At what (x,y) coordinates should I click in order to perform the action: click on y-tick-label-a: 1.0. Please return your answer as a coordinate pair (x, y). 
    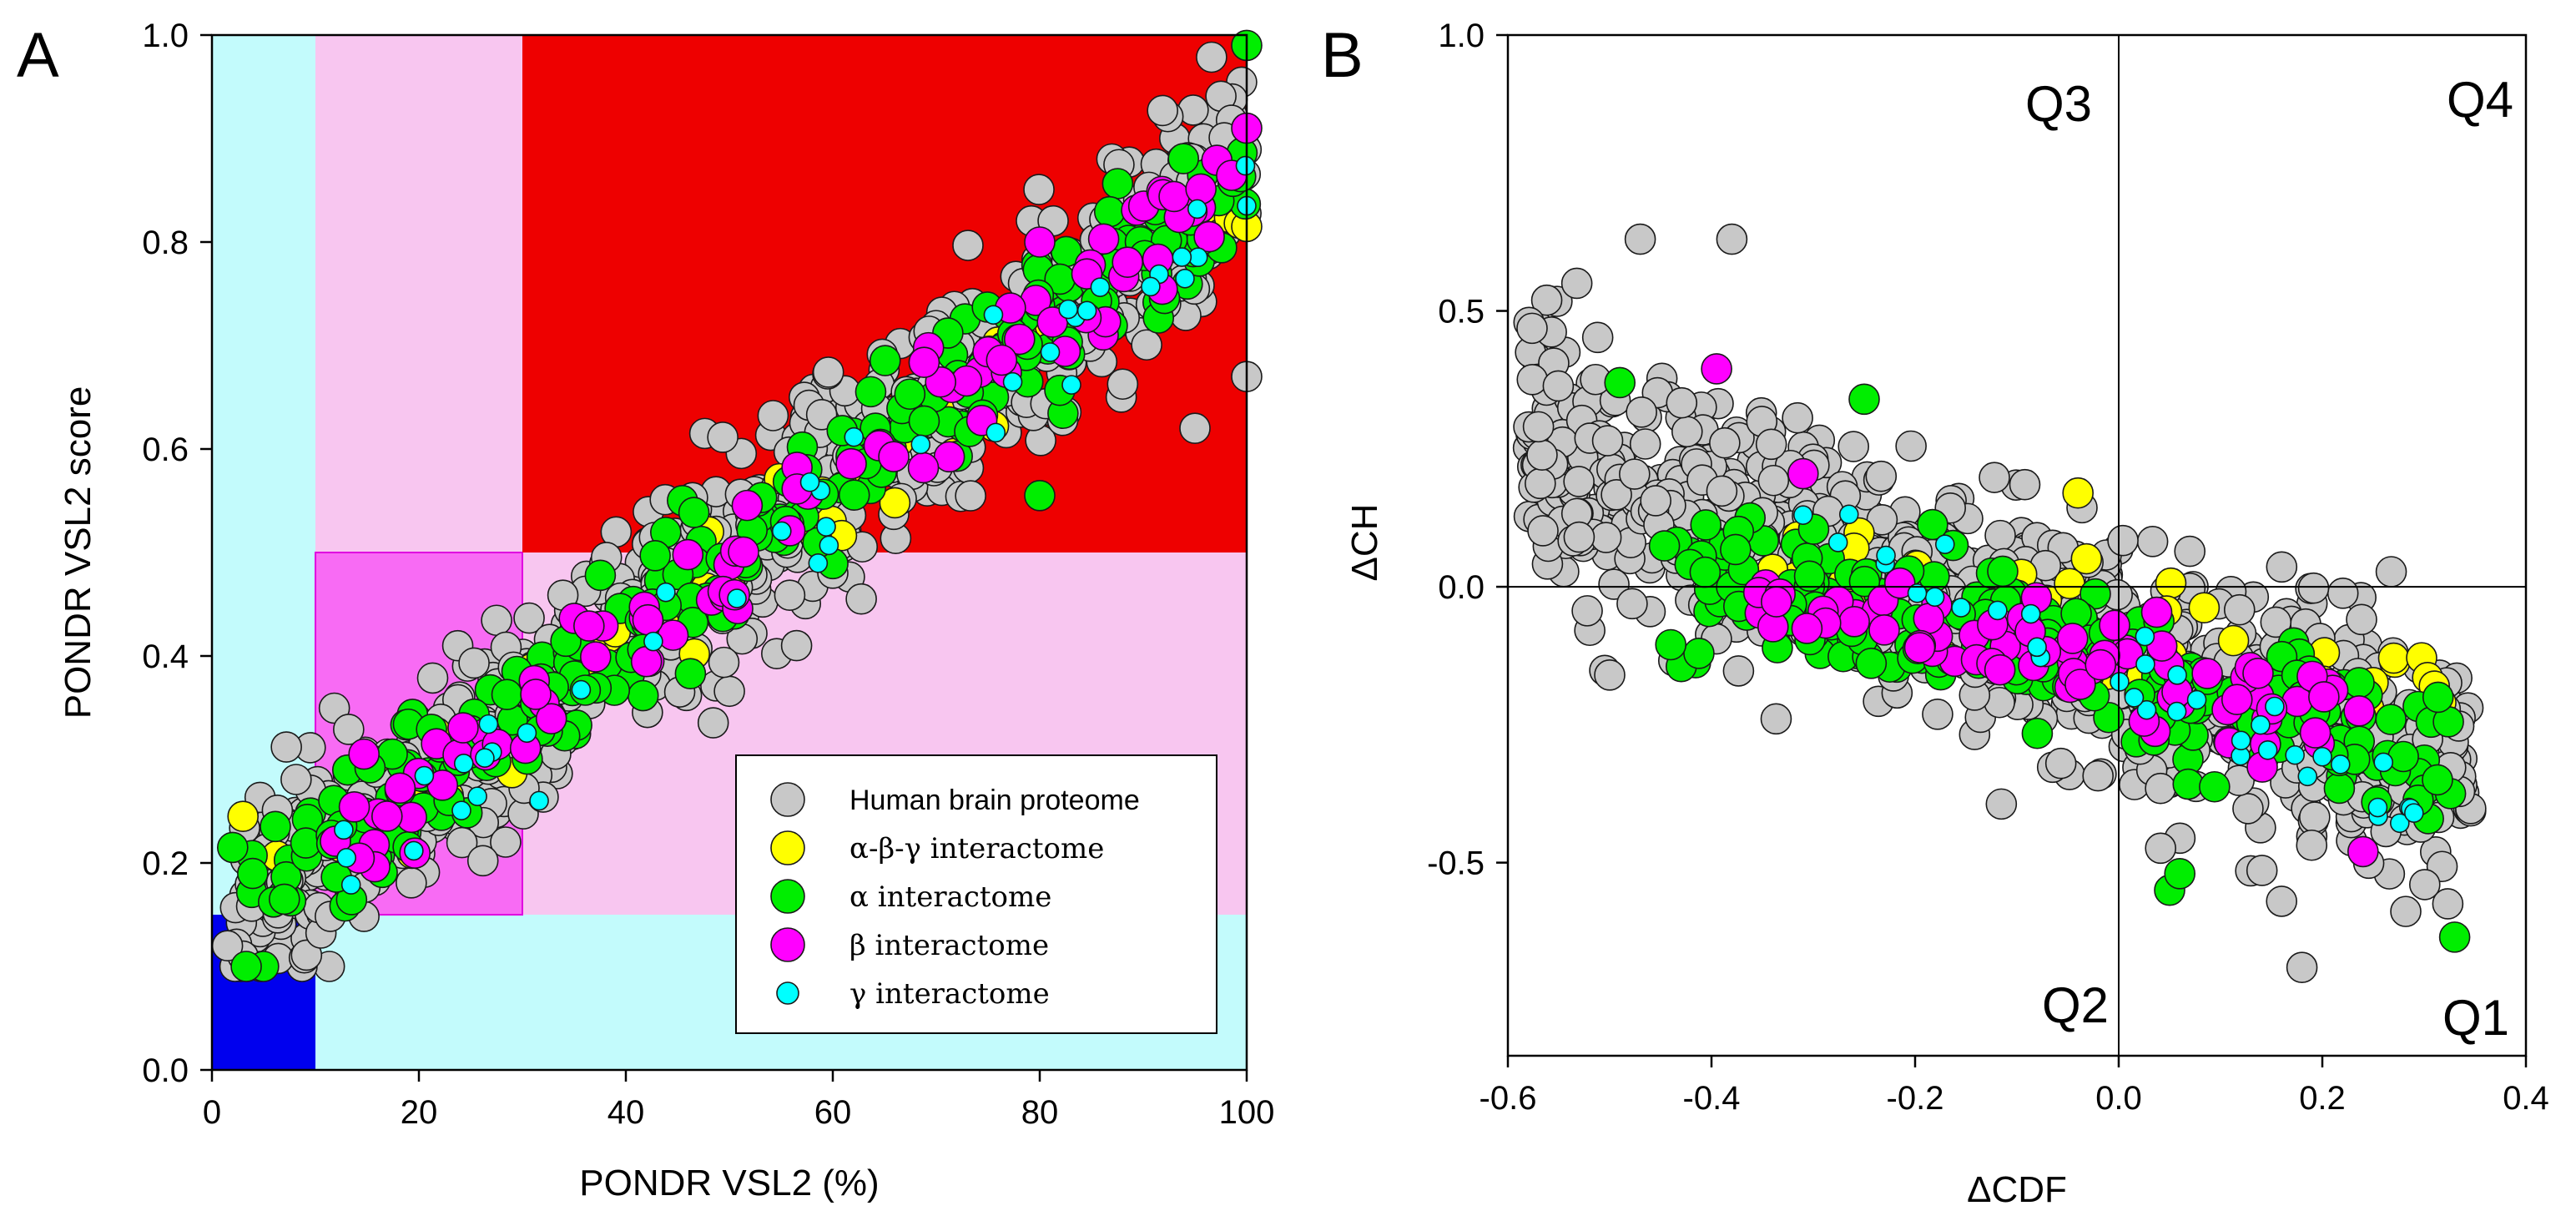
    Looking at the image, I should click on (166, 36).